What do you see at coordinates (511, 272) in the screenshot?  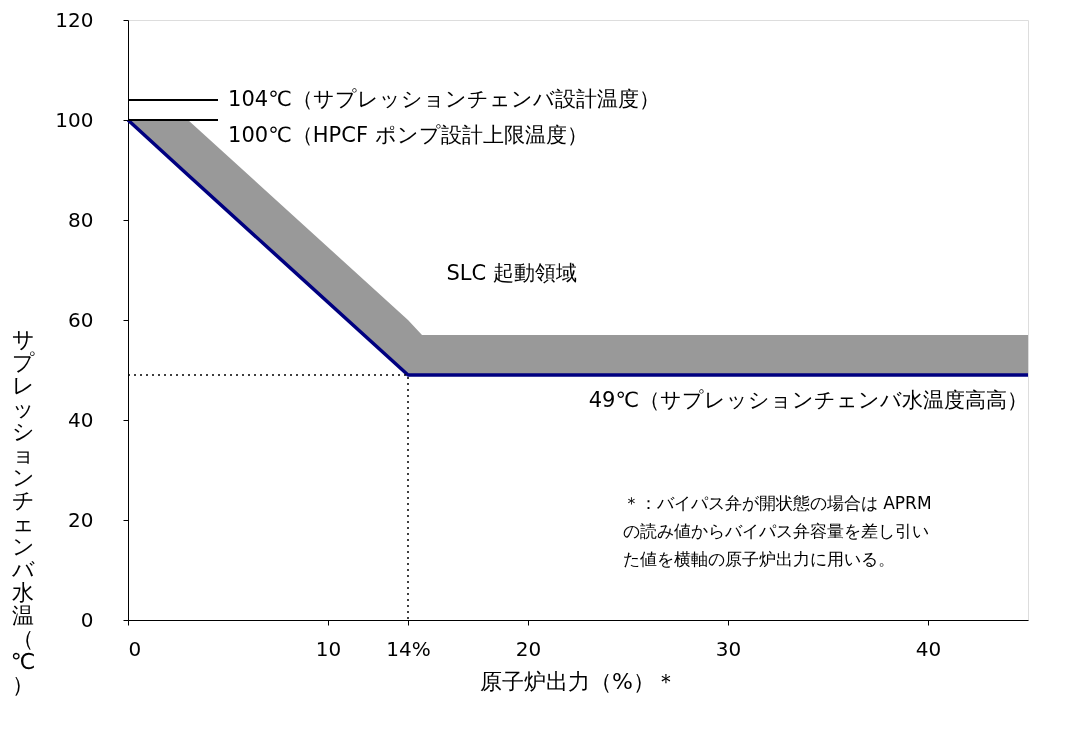 I see `annotation: SLC 起動領域` at bounding box center [511, 272].